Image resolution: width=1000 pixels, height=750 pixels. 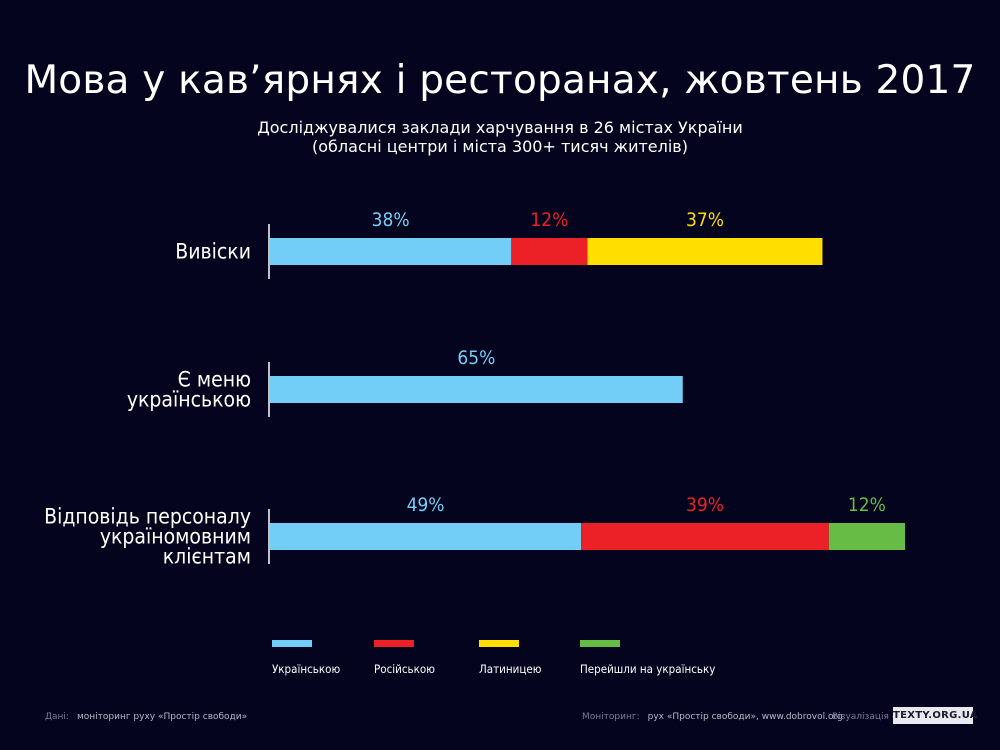 I want to click on category-label: Вивіски, so click(x=213, y=252).